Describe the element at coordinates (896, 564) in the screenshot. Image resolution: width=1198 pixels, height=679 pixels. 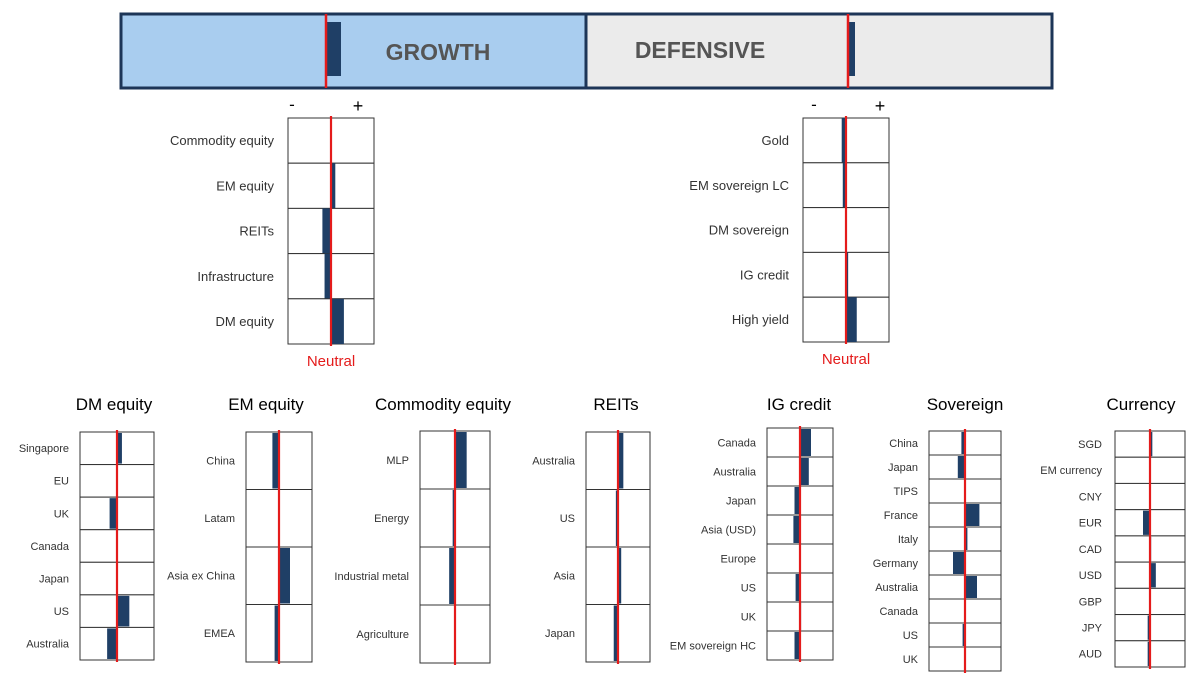
I see `label-germany: Germany` at that location.